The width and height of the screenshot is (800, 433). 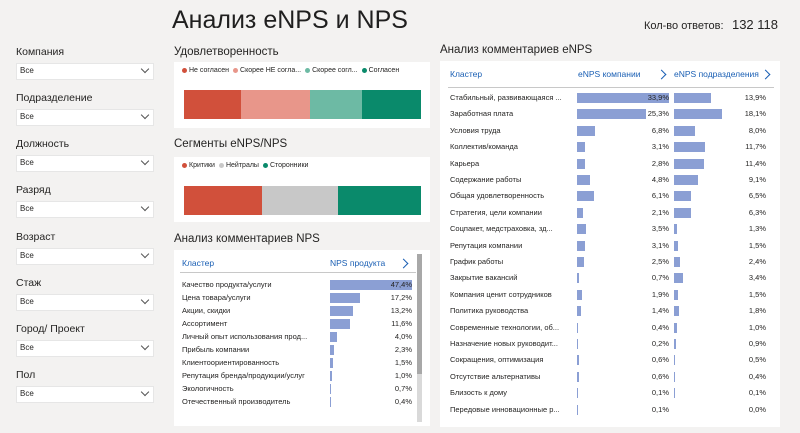 I want to click on company-value: 2,1%, so click(x=660, y=212).